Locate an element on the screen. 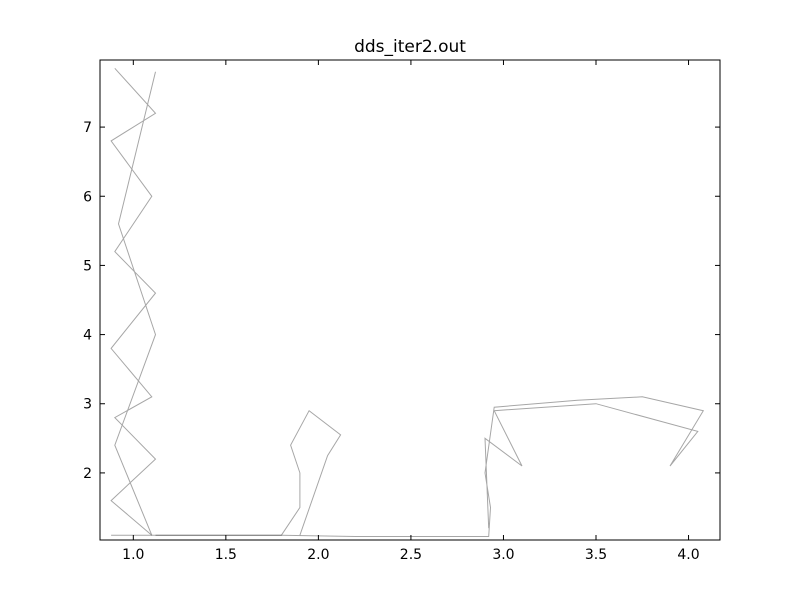 This screenshot has width=800, height=600. x-tick-label: 2.5 is located at coordinates (411, 555).